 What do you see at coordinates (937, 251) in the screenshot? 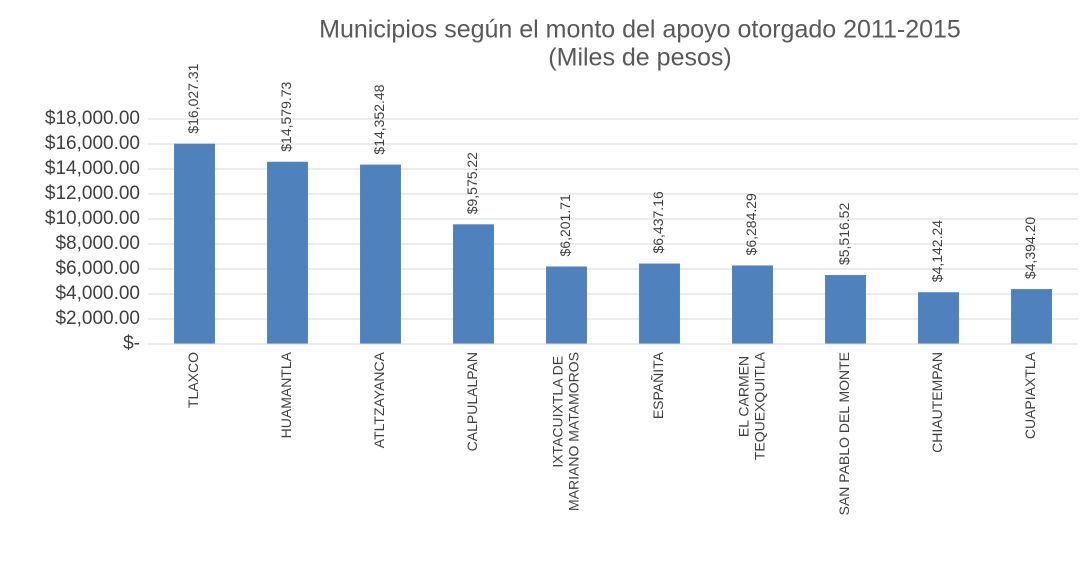
I see `value-label: $4,142.24` at bounding box center [937, 251].